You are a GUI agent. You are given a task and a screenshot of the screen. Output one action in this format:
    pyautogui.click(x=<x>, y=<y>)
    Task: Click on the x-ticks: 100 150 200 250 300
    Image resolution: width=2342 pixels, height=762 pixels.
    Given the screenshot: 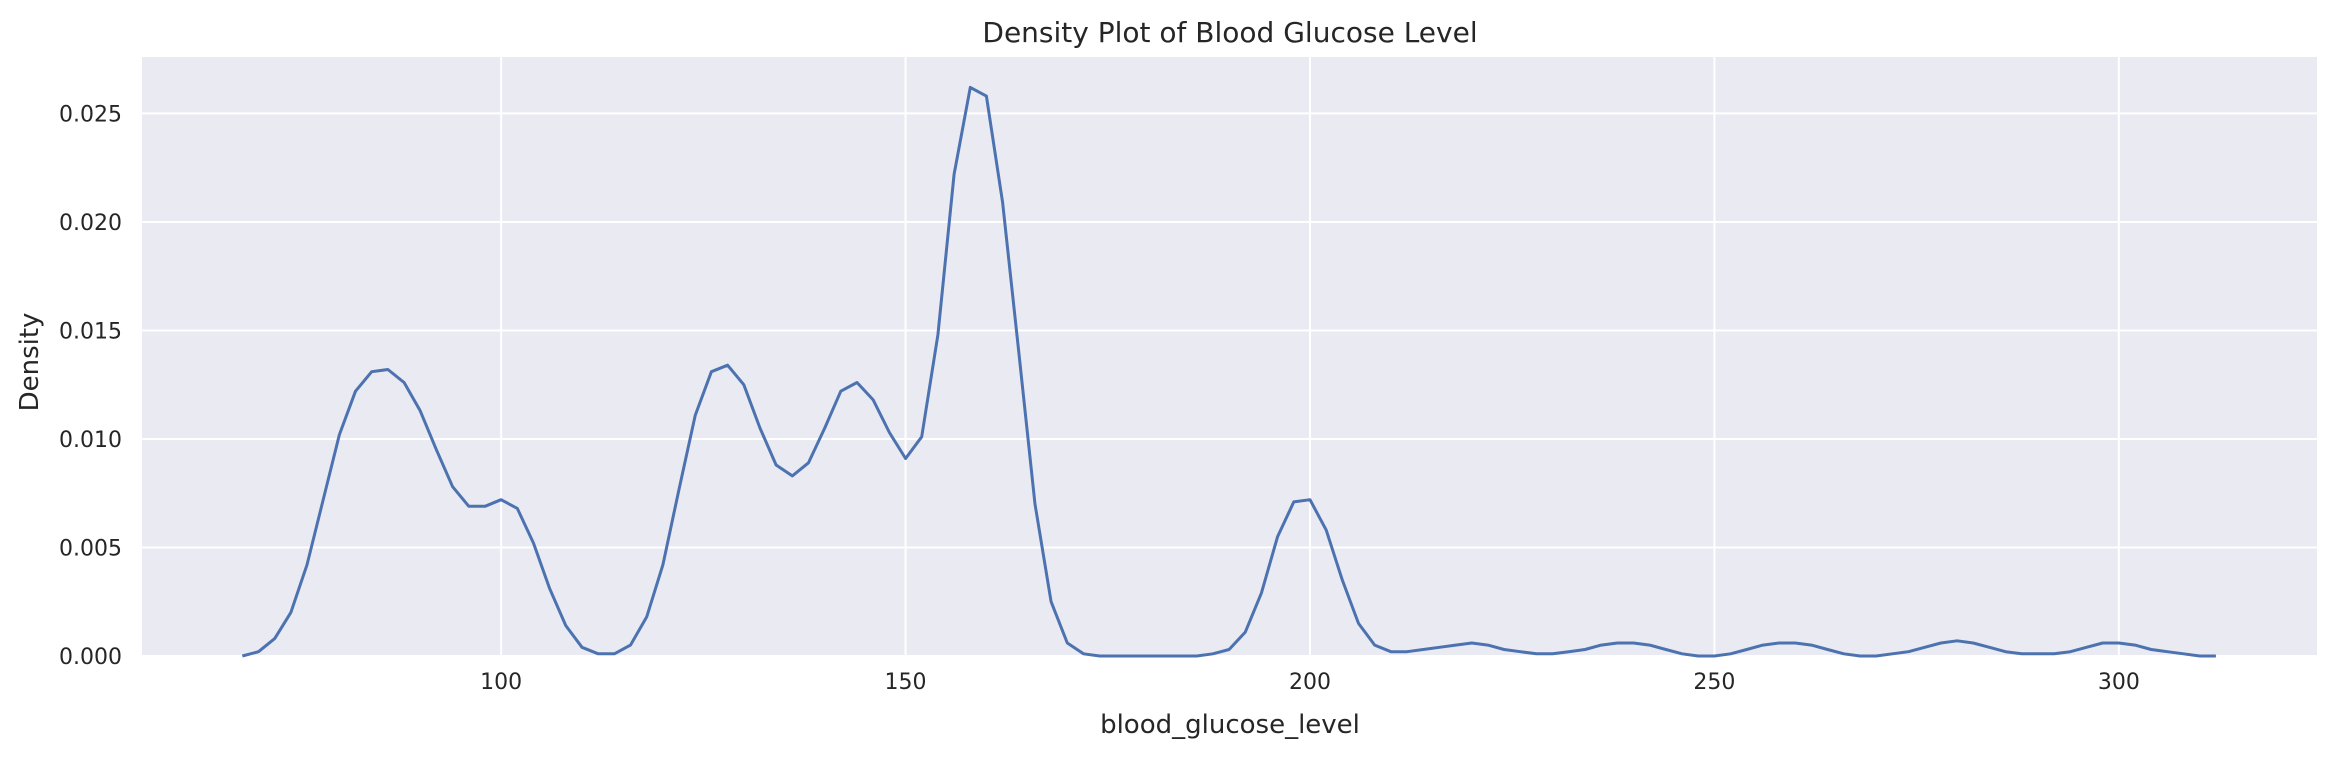 What is the action you would take?
    pyautogui.click(x=1310, y=682)
    